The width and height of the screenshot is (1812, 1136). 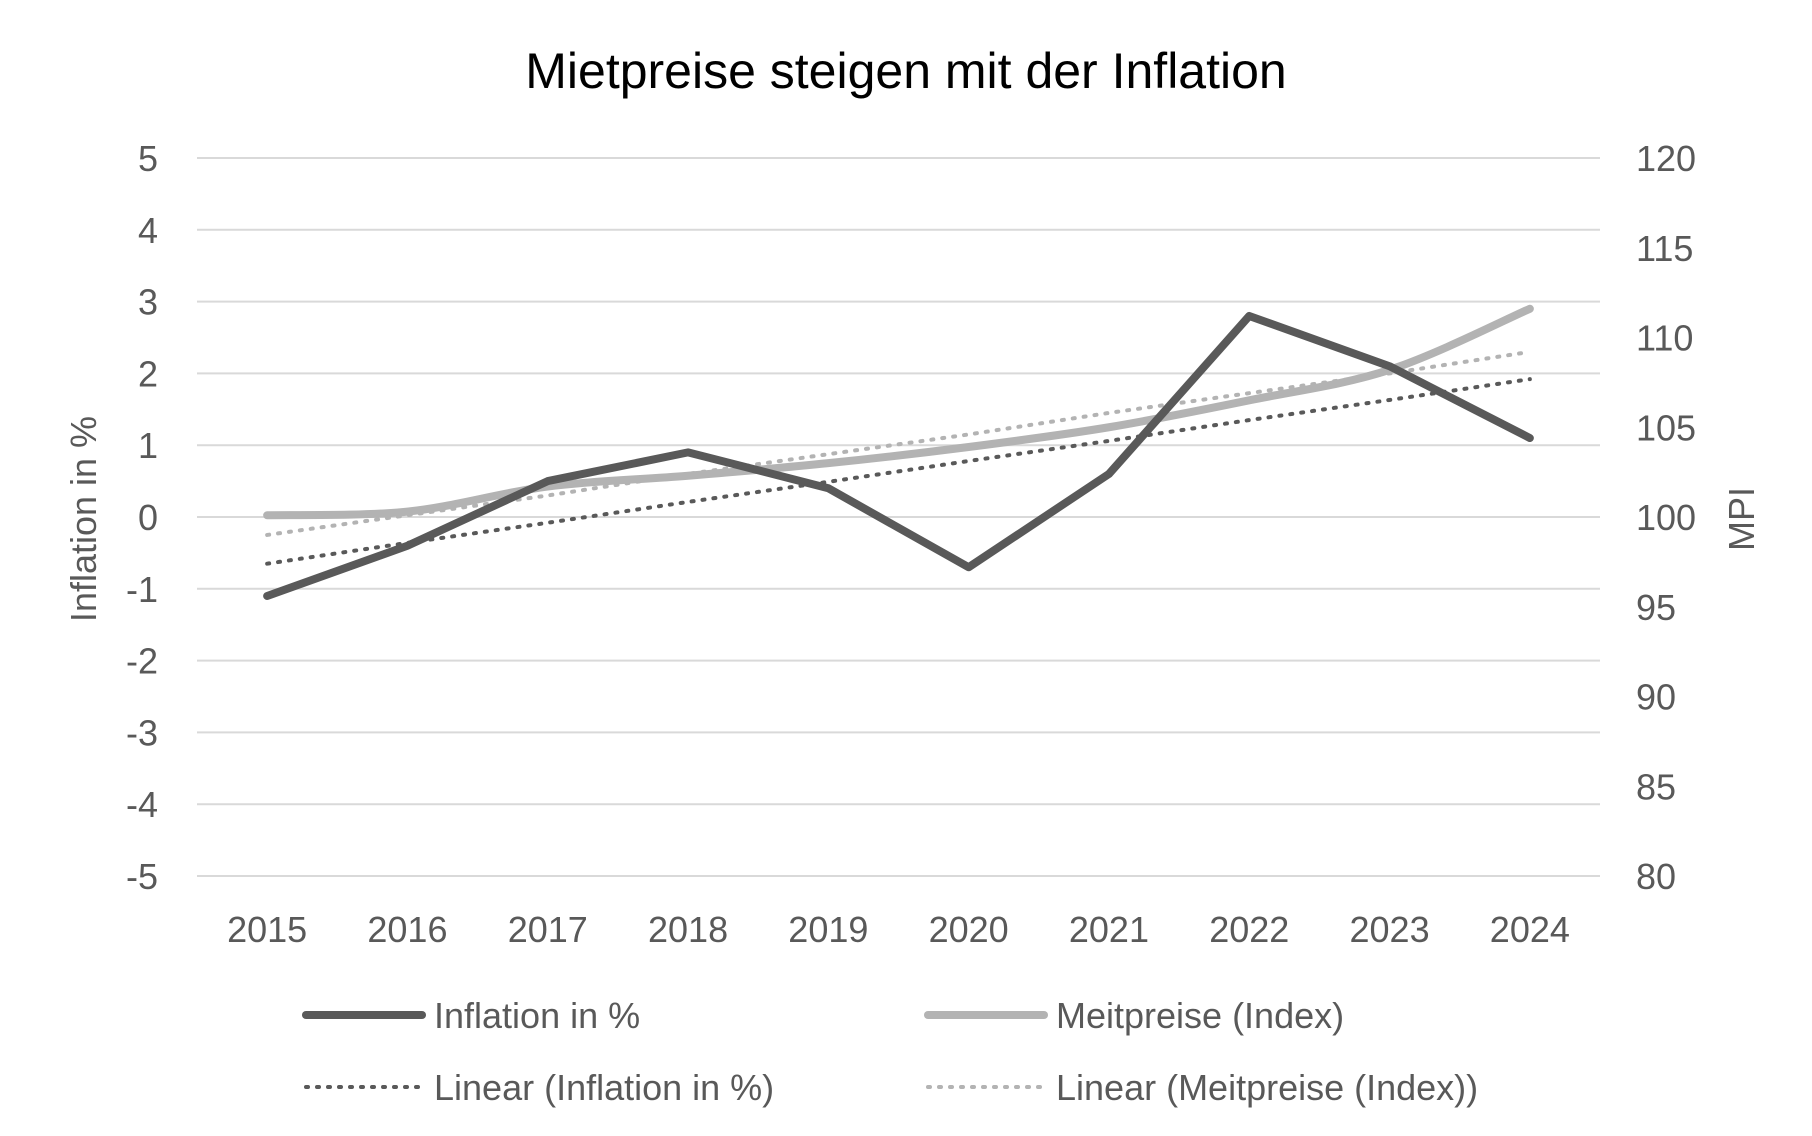 What do you see at coordinates (142, 732) in the screenshot?
I see `left-tick-label: -3` at bounding box center [142, 732].